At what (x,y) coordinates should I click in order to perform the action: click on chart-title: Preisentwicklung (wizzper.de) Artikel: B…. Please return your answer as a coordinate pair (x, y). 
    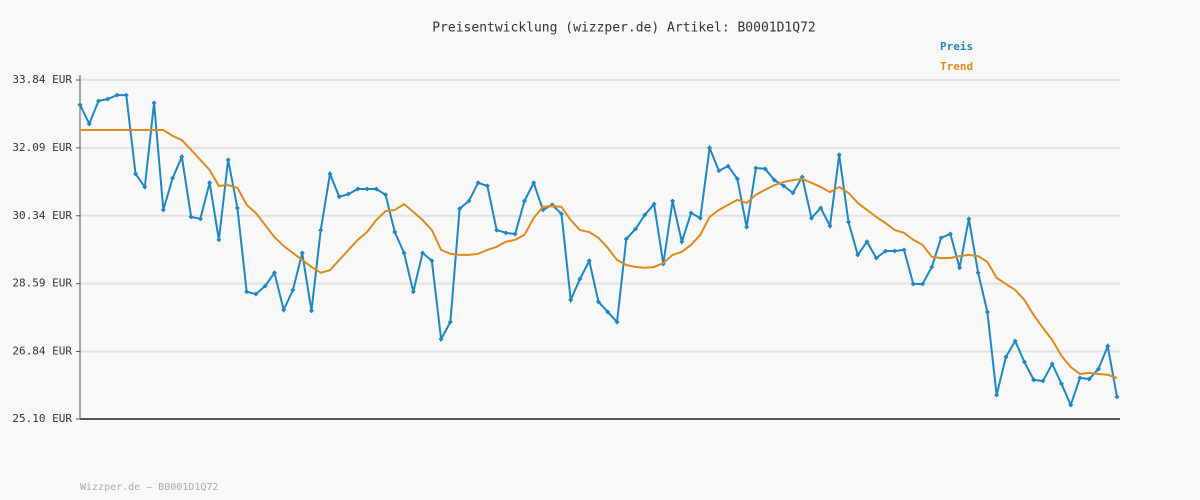
    Looking at the image, I should click on (624, 28).